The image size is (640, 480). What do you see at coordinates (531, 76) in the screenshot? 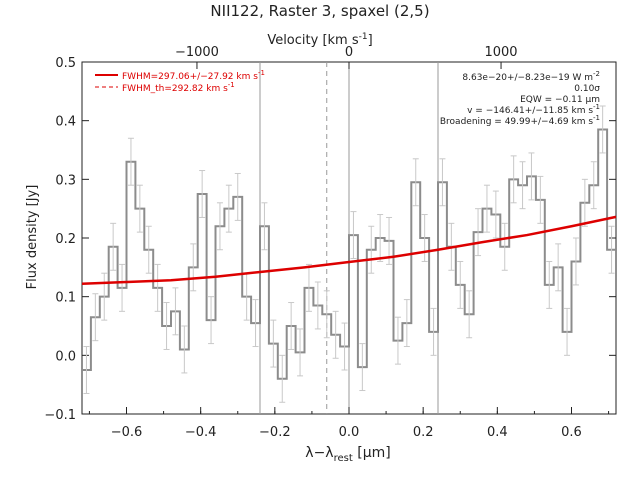
I see `annotation-0: 8.63e−20+/−8.23e−19 W m-2` at bounding box center [531, 76].